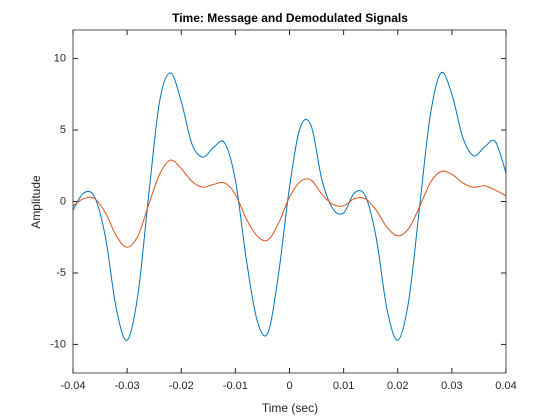 The image size is (560, 420). What do you see at coordinates (72, 386) in the screenshot?
I see `x-tick-label: -0.04` at bounding box center [72, 386].